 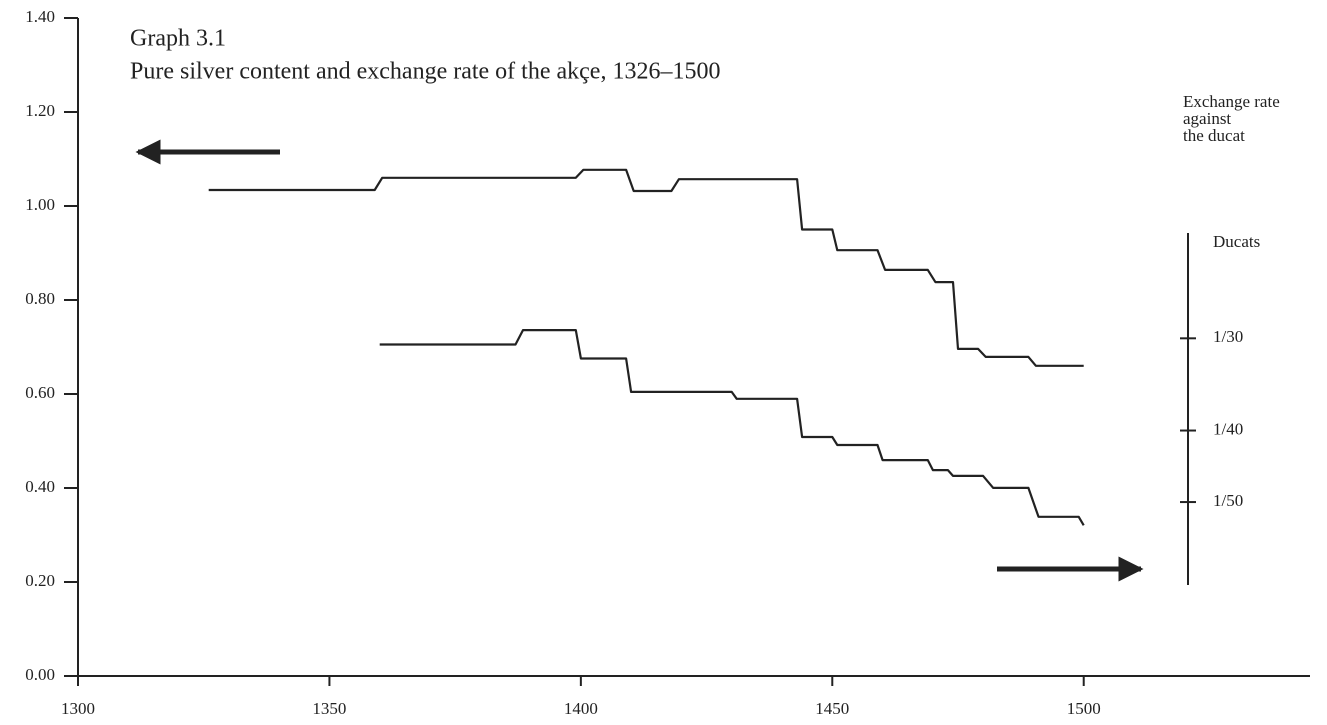 I want to click on y2-label: the ducat, so click(x=1214, y=135).